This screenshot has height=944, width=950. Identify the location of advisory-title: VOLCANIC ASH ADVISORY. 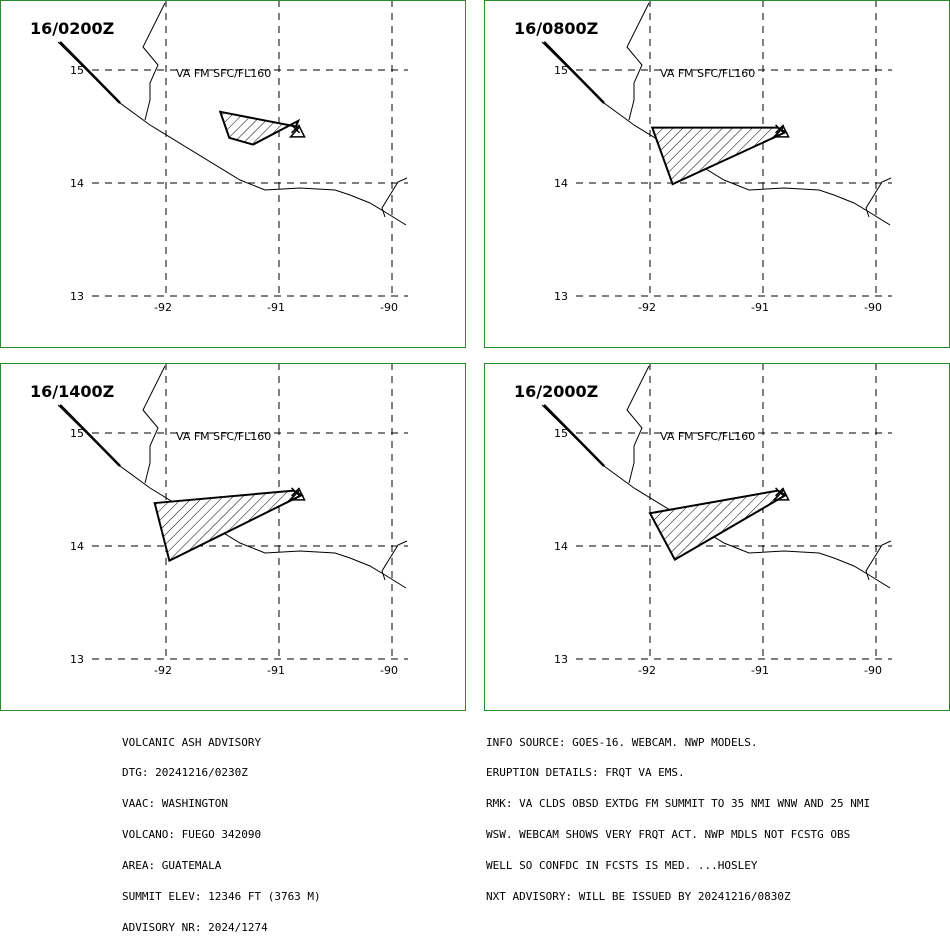
(192, 742).